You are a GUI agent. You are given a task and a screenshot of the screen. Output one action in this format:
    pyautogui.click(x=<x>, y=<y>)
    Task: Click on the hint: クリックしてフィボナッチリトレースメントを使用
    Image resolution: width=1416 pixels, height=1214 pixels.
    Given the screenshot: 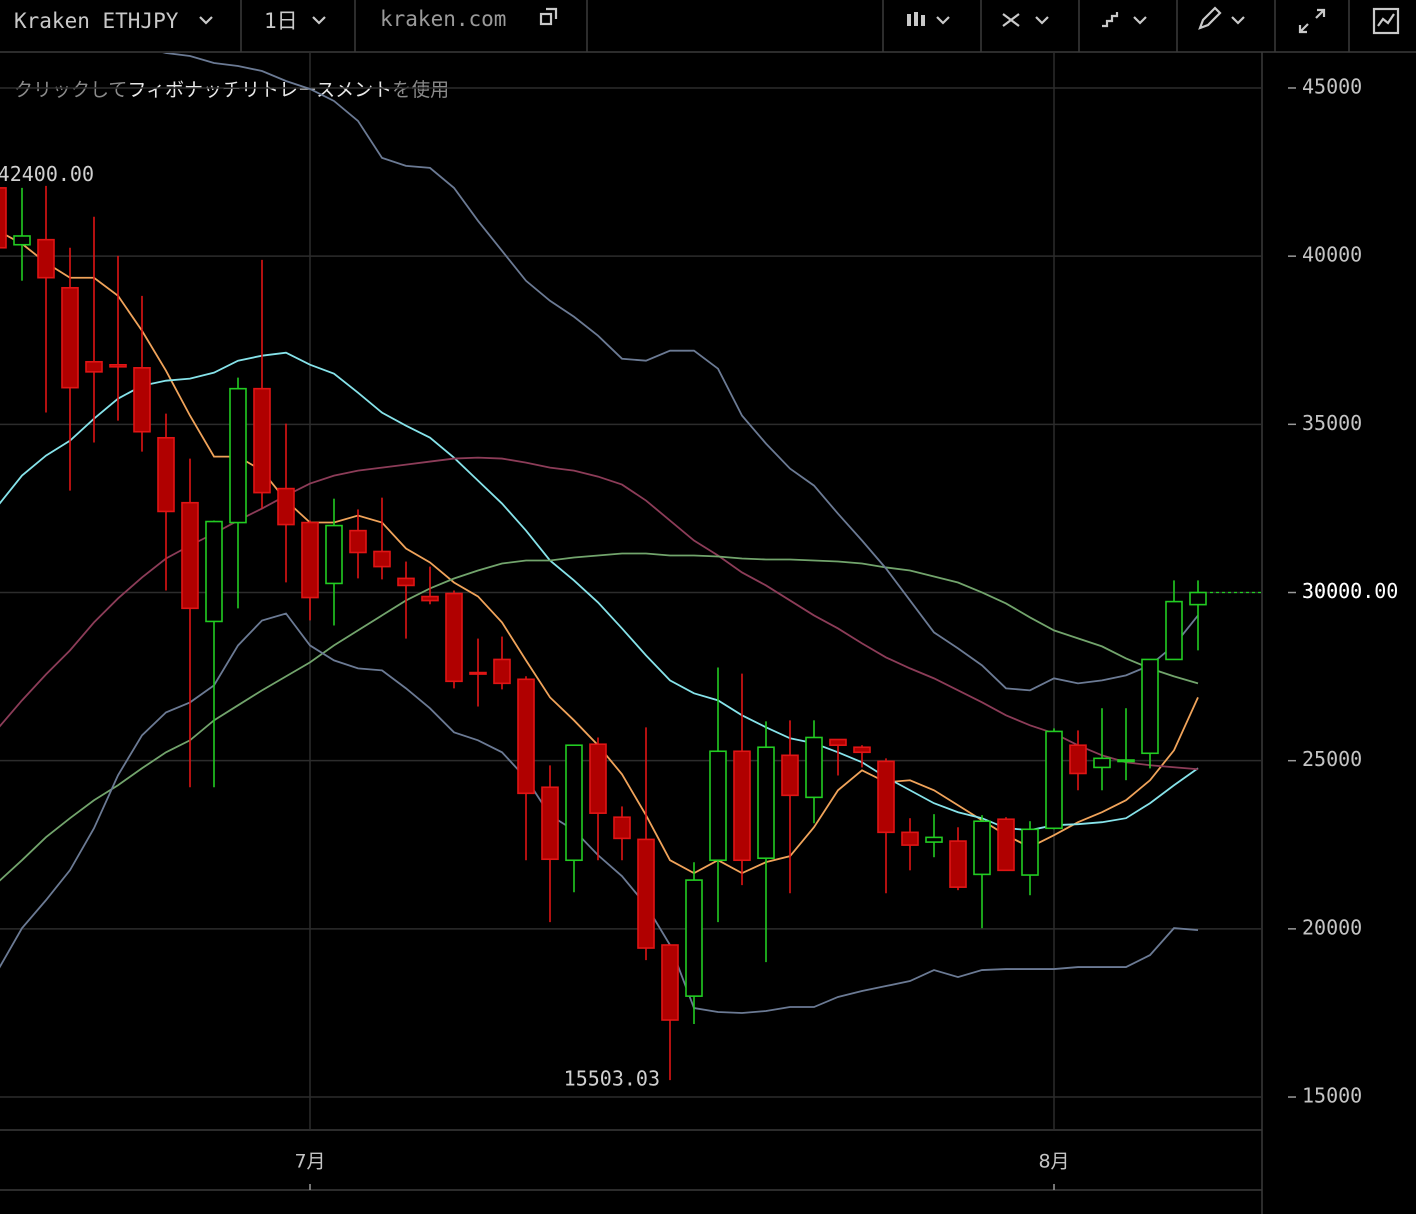 What is the action you would take?
    pyautogui.click(x=231, y=90)
    